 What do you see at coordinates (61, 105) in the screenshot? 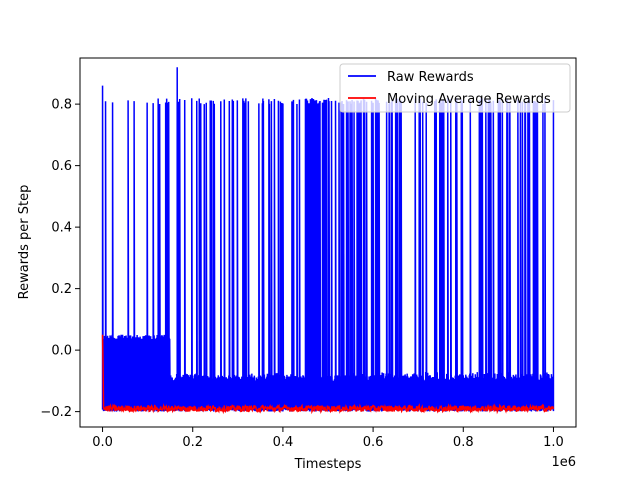
I see `y-tick-label: 0.8` at bounding box center [61, 105].